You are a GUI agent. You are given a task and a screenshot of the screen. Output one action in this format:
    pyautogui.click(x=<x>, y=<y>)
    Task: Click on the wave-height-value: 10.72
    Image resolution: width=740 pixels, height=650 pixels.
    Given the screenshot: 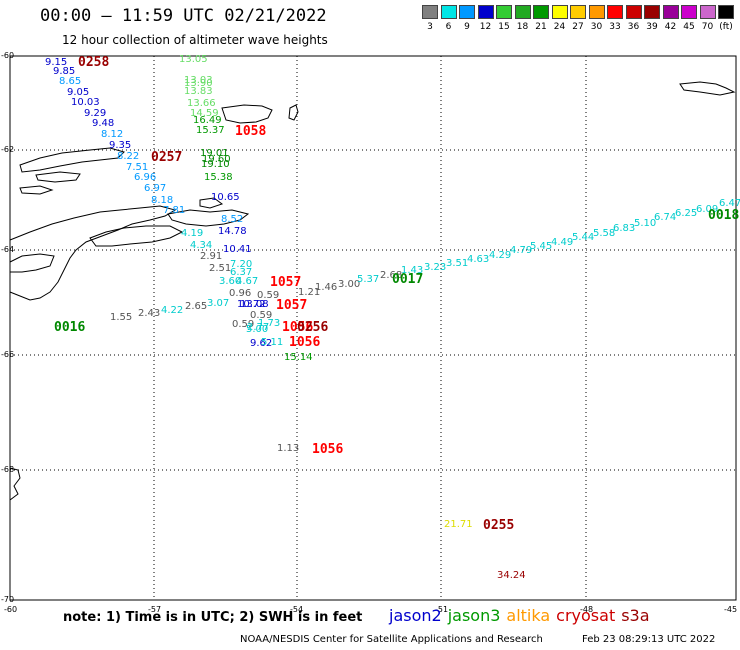 What is the action you would take?
    pyautogui.click(x=251, y=304)
    